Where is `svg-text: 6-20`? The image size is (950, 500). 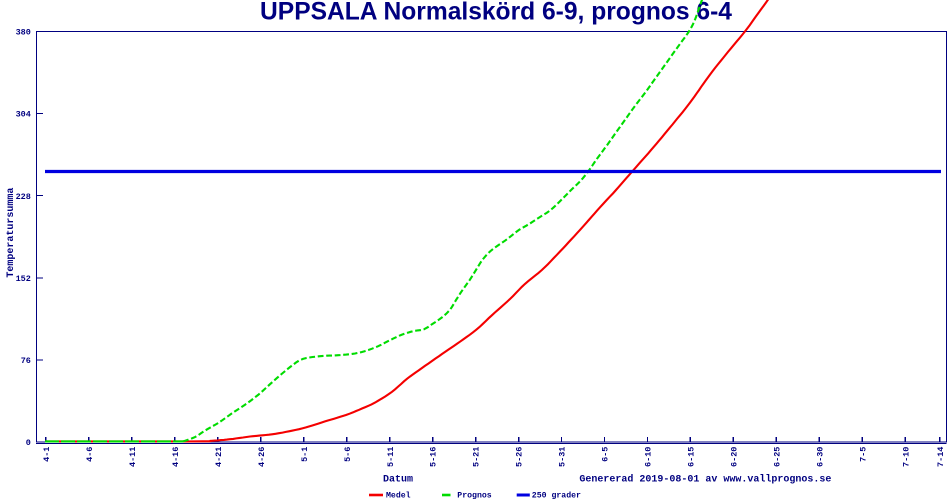 svg-text: 6-20 is located at coordinates (735, 457).